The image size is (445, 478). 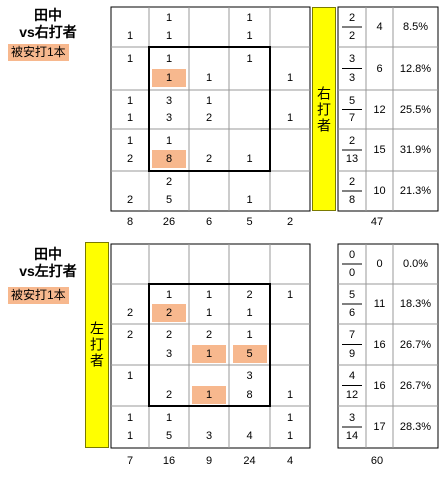 I want to click on batter-hand-band-right: 右打者, so click(x=324, y=109).